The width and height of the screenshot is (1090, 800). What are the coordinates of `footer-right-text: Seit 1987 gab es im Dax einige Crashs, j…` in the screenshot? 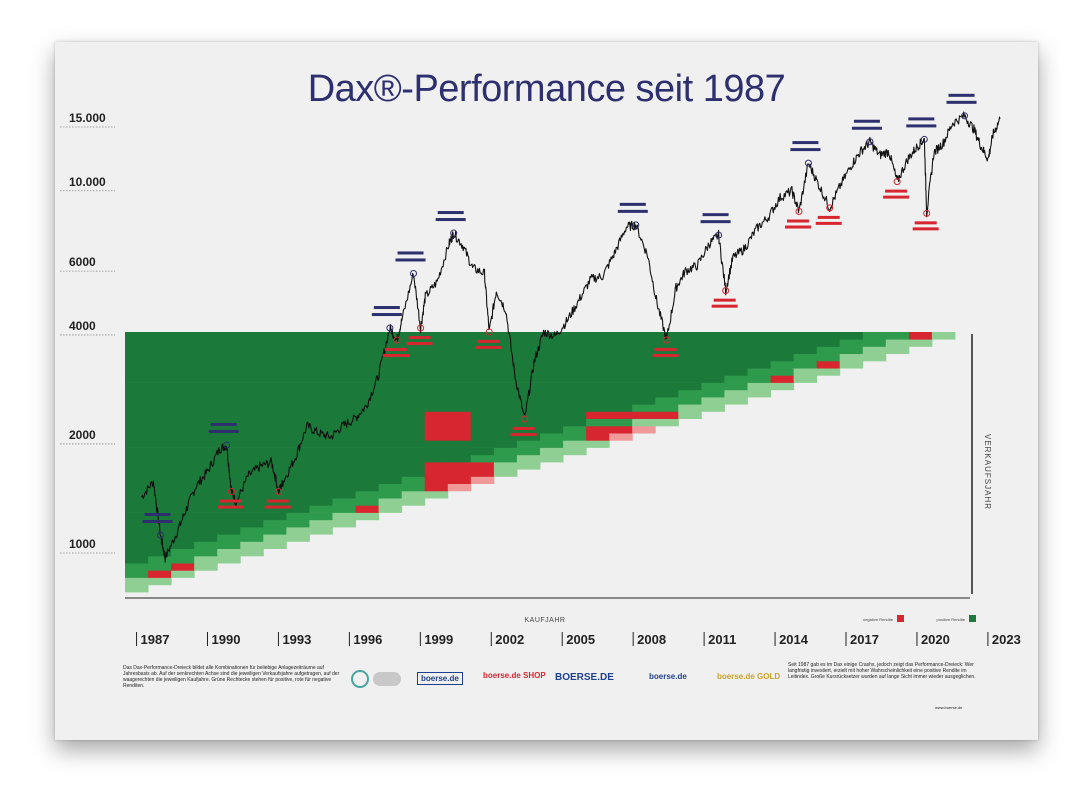 It's located at (882, 671).